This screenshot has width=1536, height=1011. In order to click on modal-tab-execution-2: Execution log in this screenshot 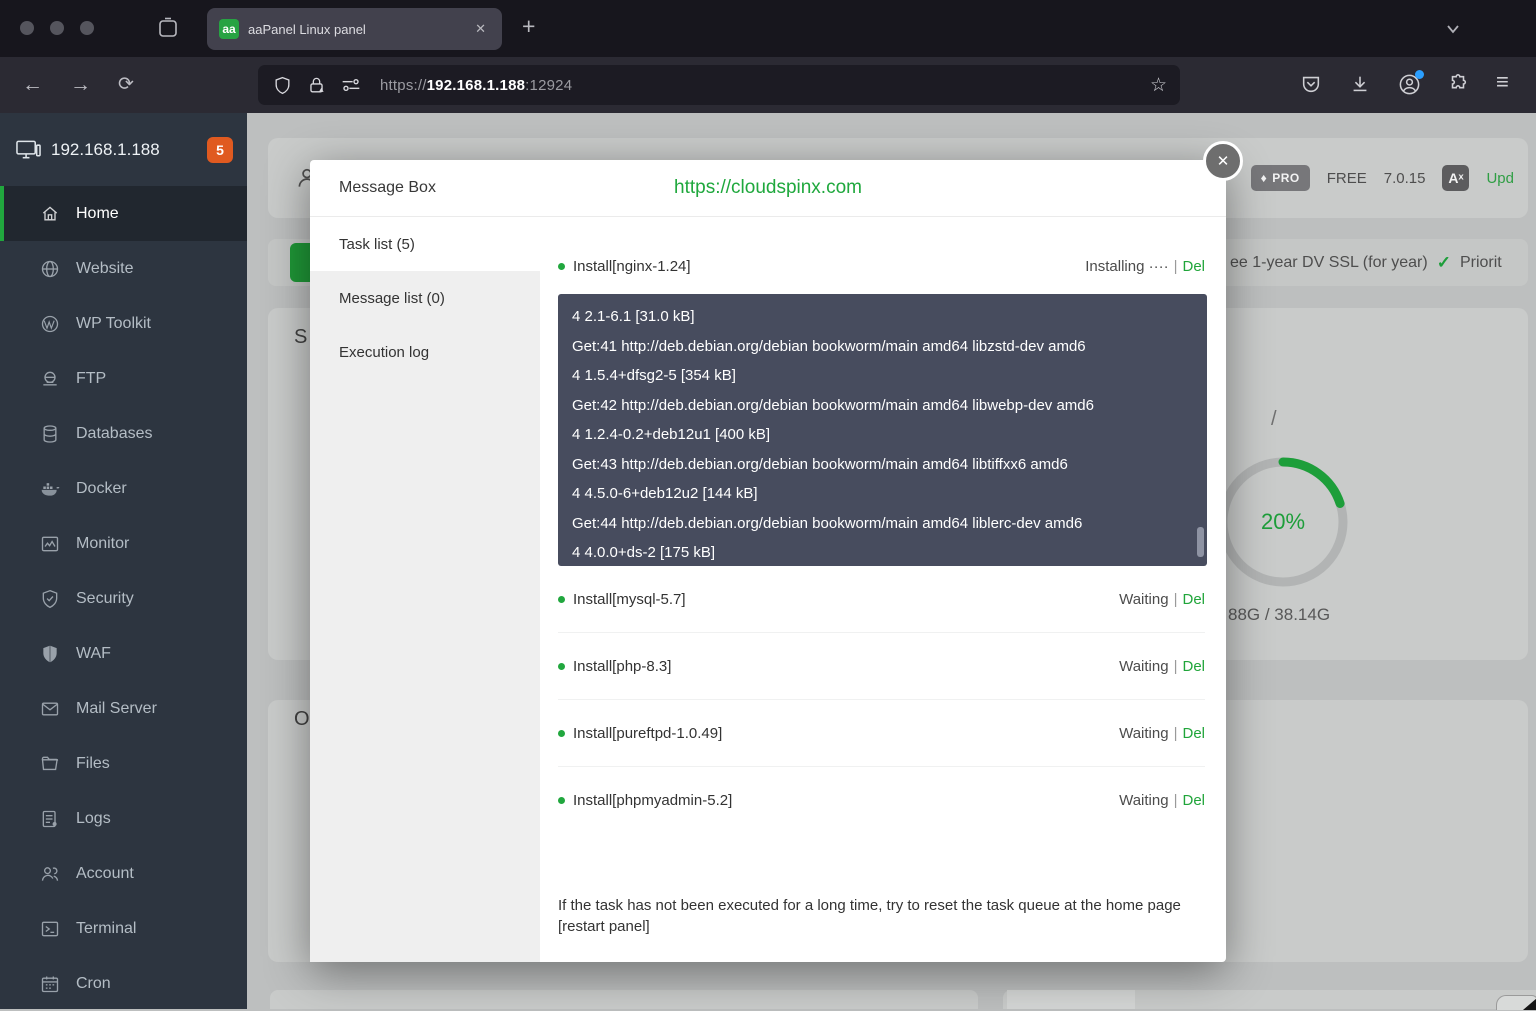, I will do `click(425, 352)`.